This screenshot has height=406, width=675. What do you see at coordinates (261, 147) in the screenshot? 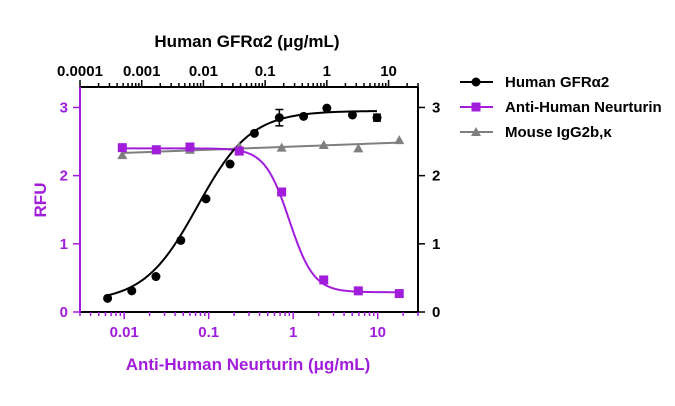
I see `fit-curve-mouse-igg2b` at bounding box center [261, 147].